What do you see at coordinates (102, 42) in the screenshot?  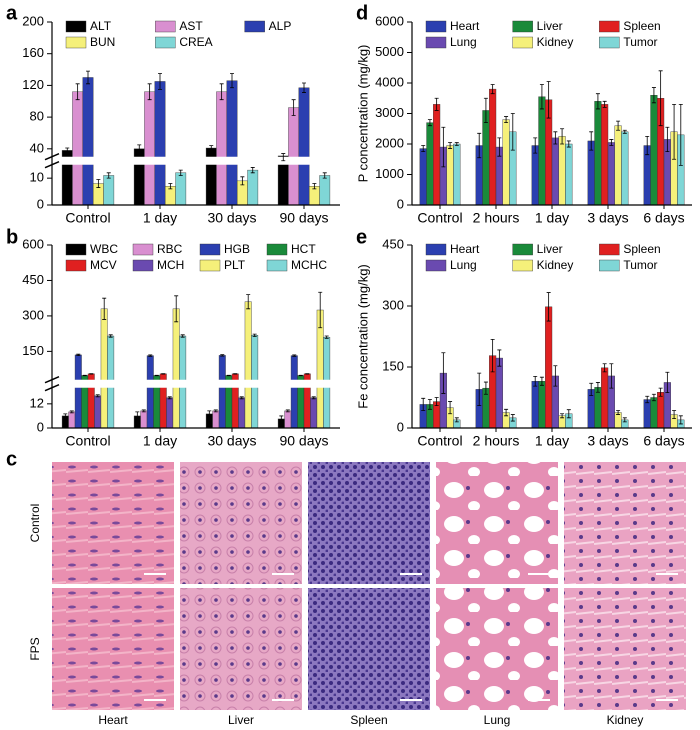 I see `legend-label: BUN` at bounding box center [102, 42].